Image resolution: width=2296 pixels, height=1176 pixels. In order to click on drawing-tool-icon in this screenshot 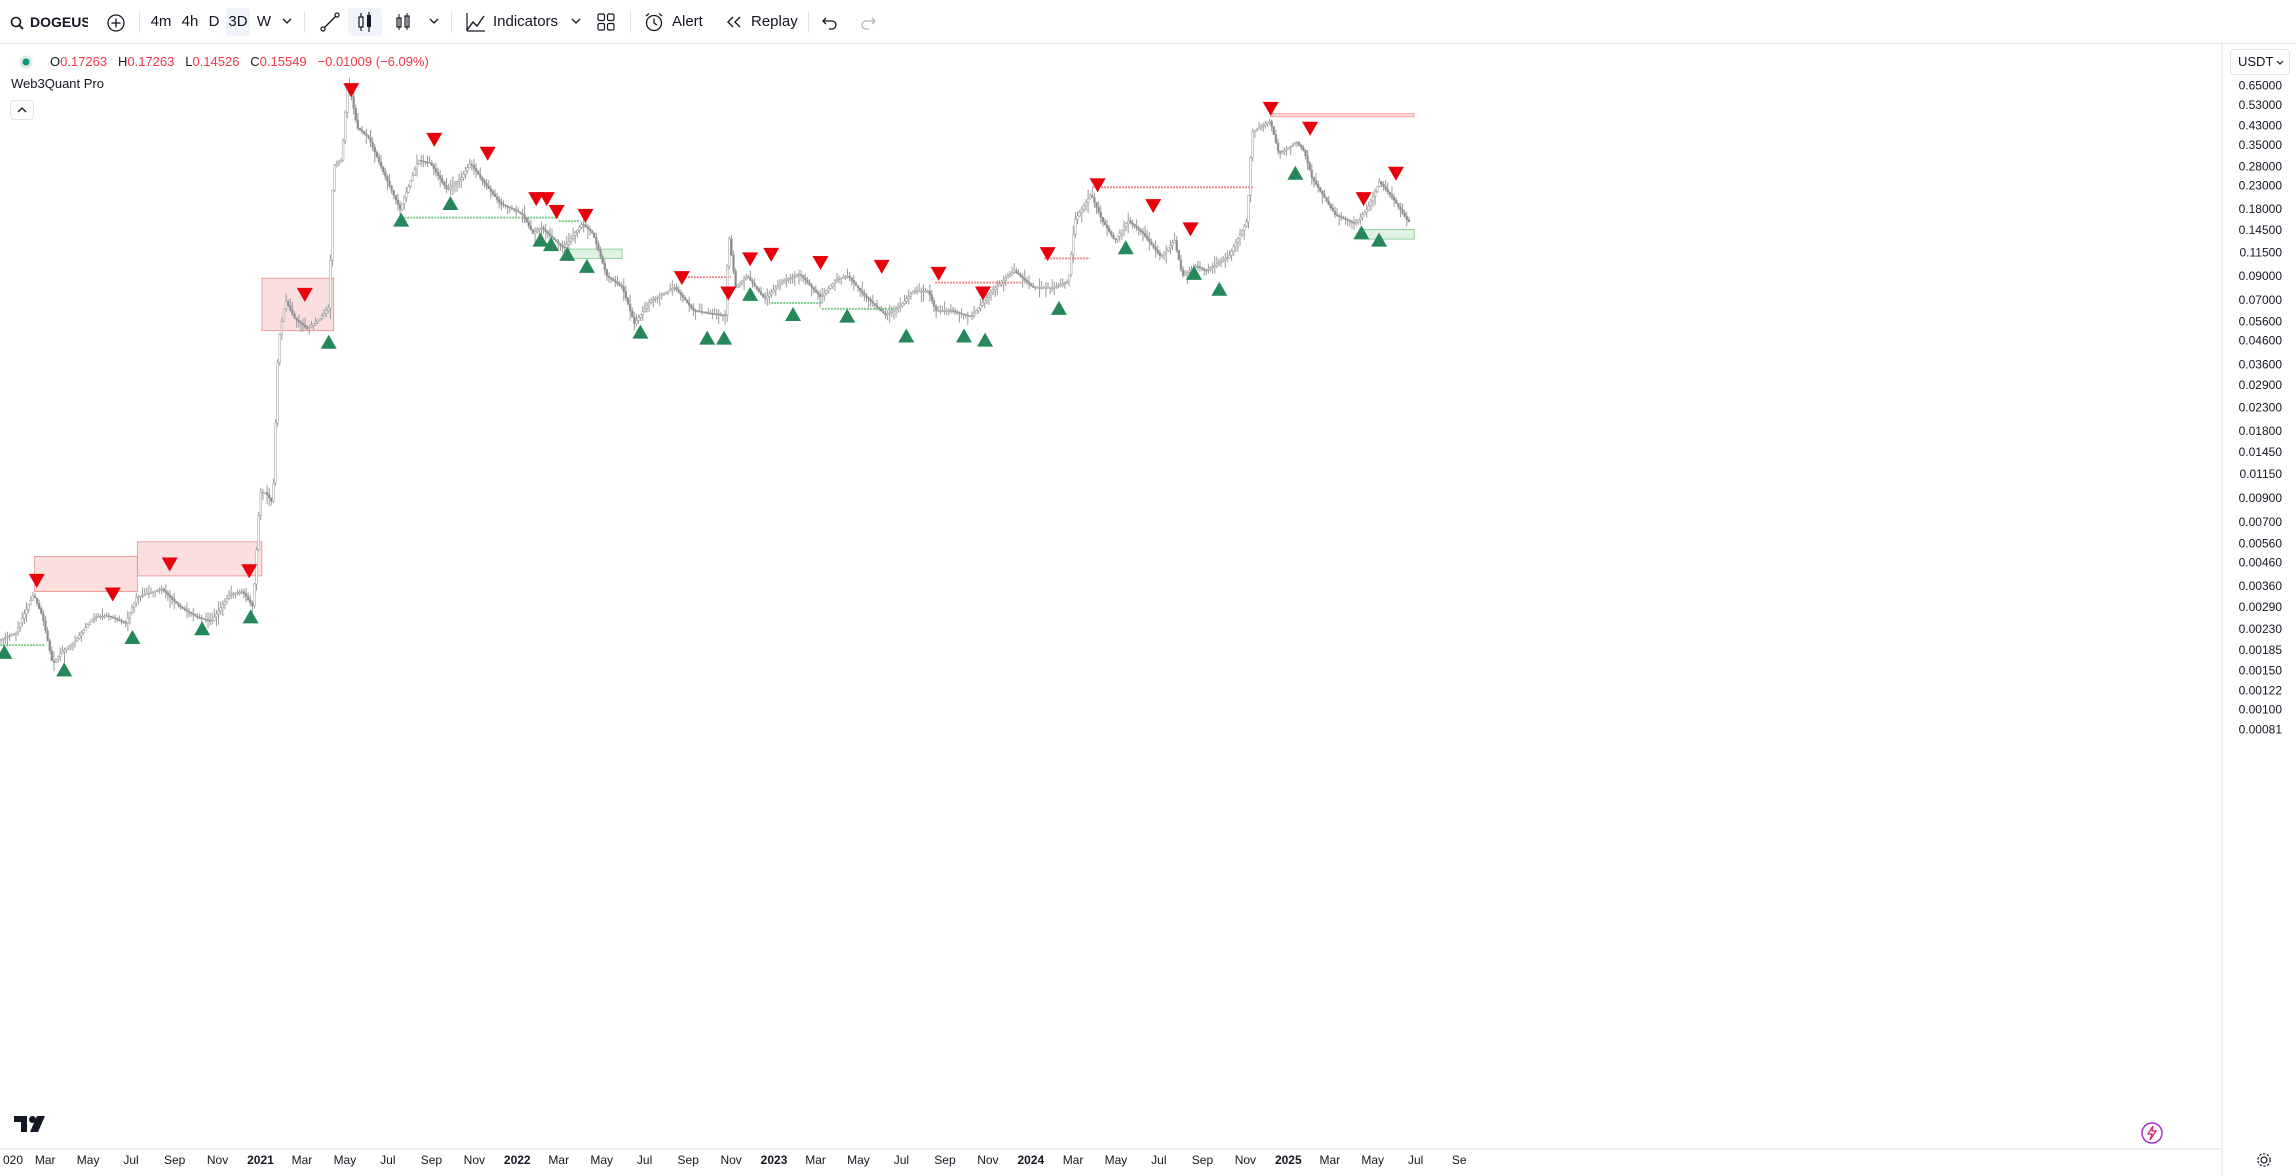, I will do `click(330, 22)`.